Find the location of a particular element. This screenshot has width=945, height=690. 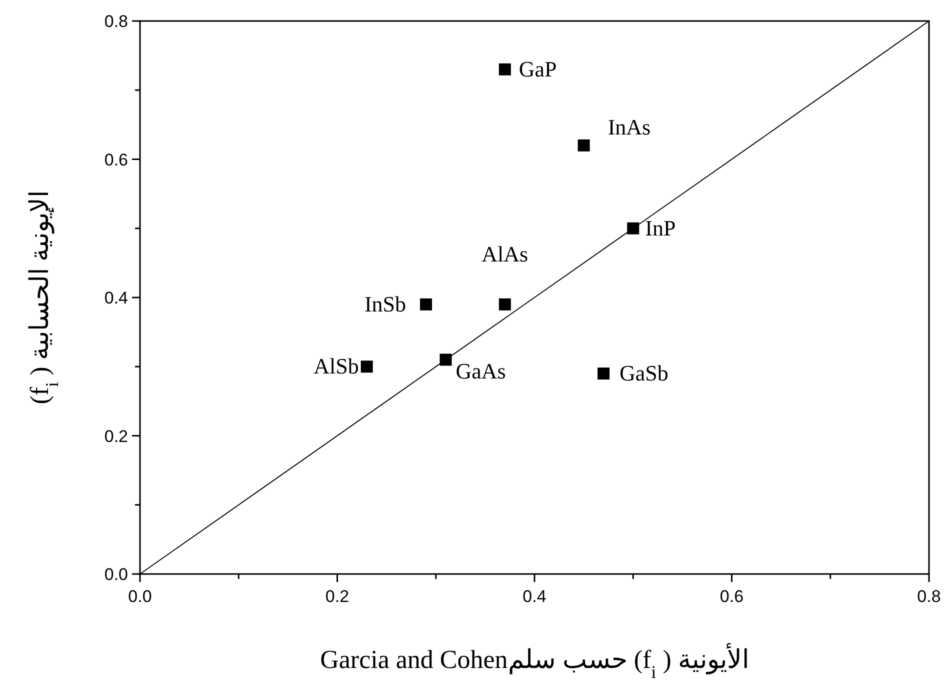

annotation: InSb is located at coordinates (385, 303).